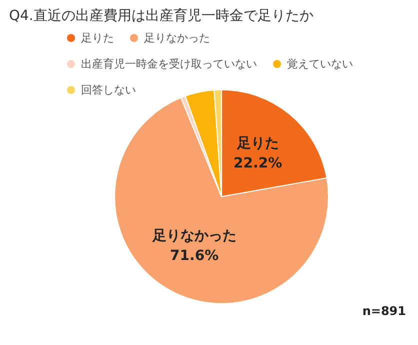 This screenshot has height=345, width=418. Describe the element at coordinates (108, 90) in the screenshot. I see `legend-label: 回答しない` at that location.